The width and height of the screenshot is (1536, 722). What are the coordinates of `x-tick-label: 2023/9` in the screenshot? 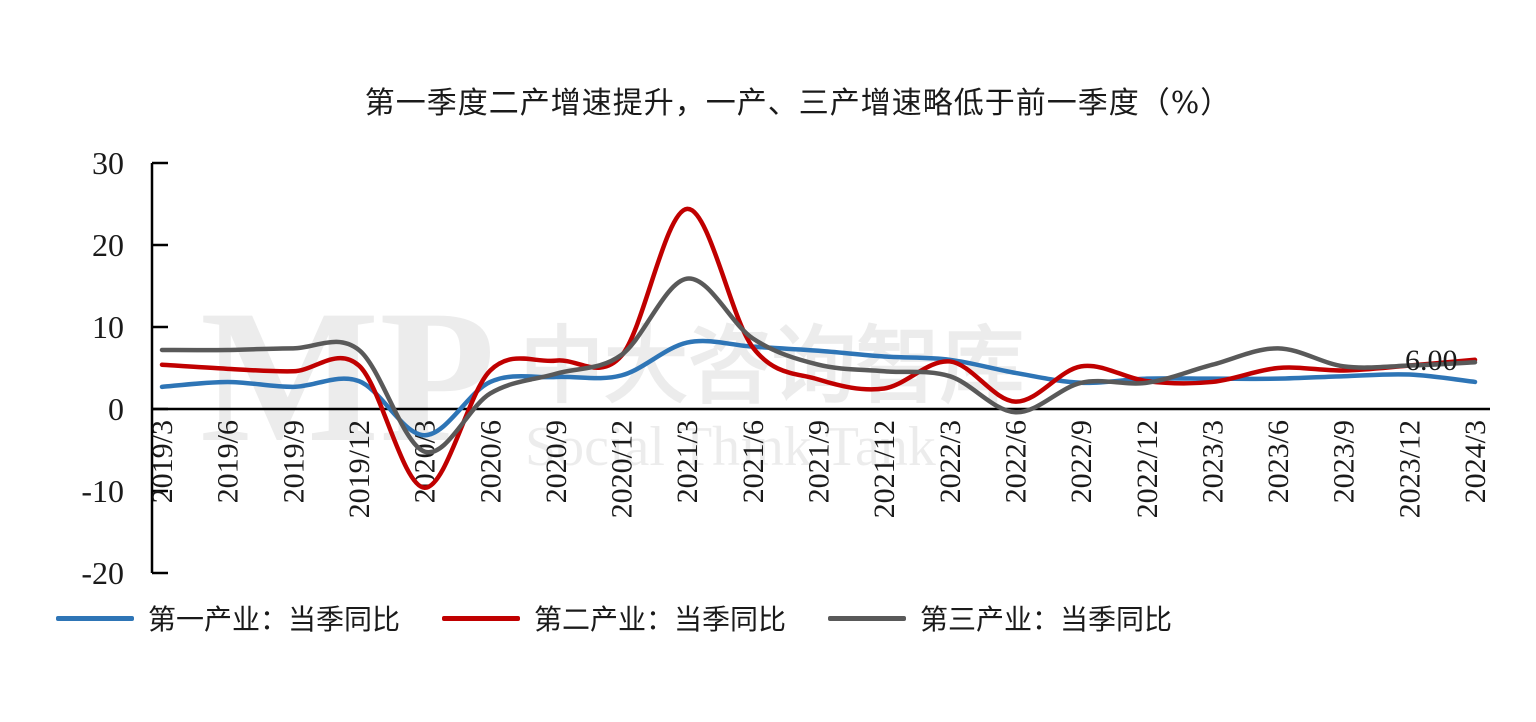 It's located at (1344, 461).